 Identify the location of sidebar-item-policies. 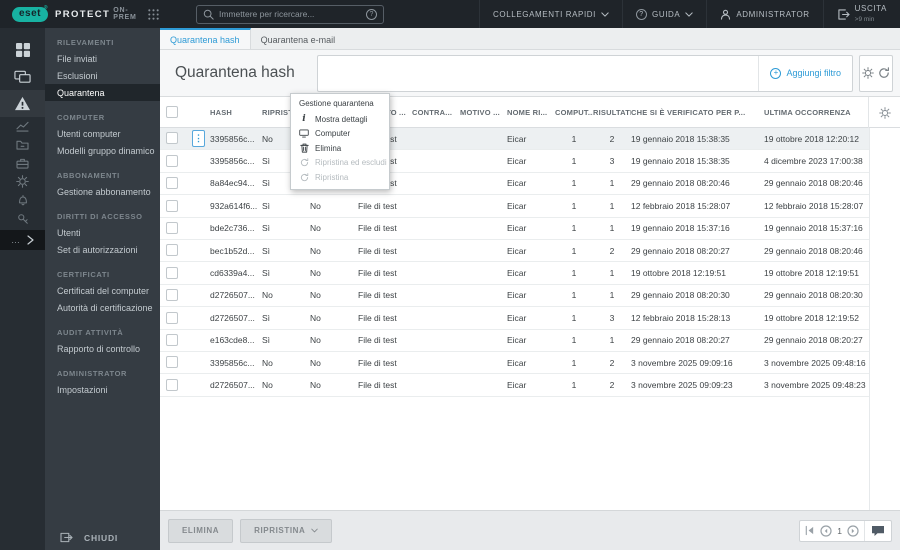
(22, 182).